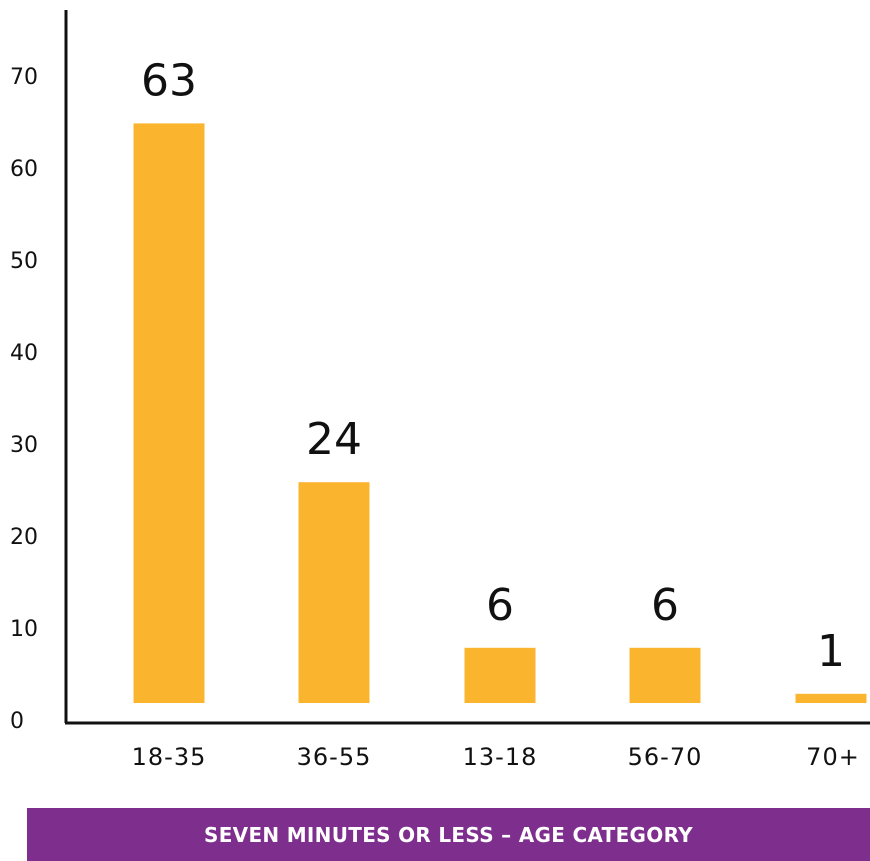 The width and height of the screenshot is (870, 861). I want to click on x-tick-label: 13-18, so click(500, 756).